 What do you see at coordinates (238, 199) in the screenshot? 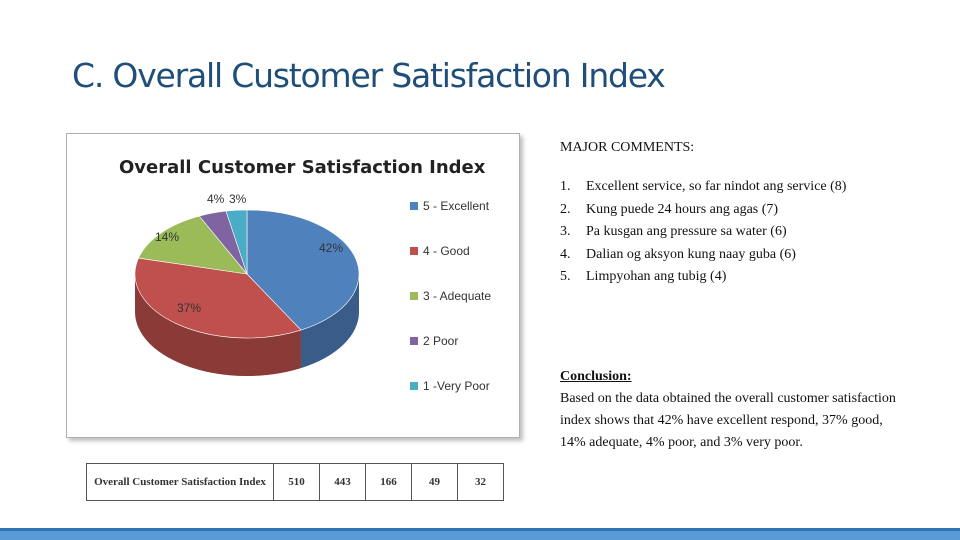
I see `data-label: 3%` at bounding box center [238, 199].